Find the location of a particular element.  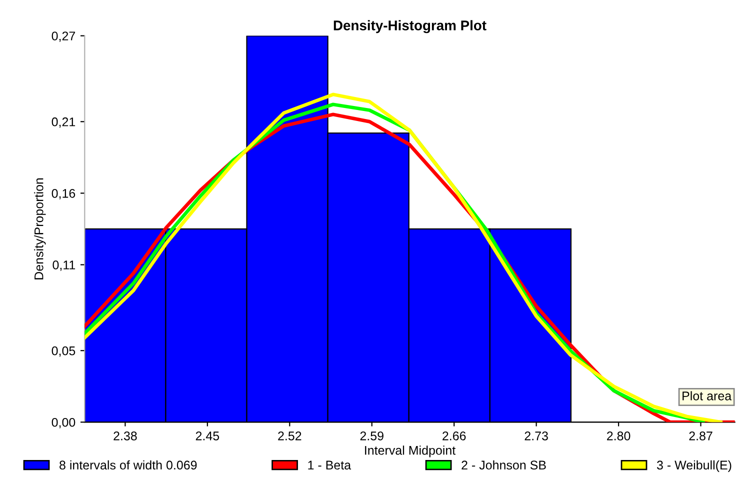

annotation: Plot area is located at coordinates (707, 395).